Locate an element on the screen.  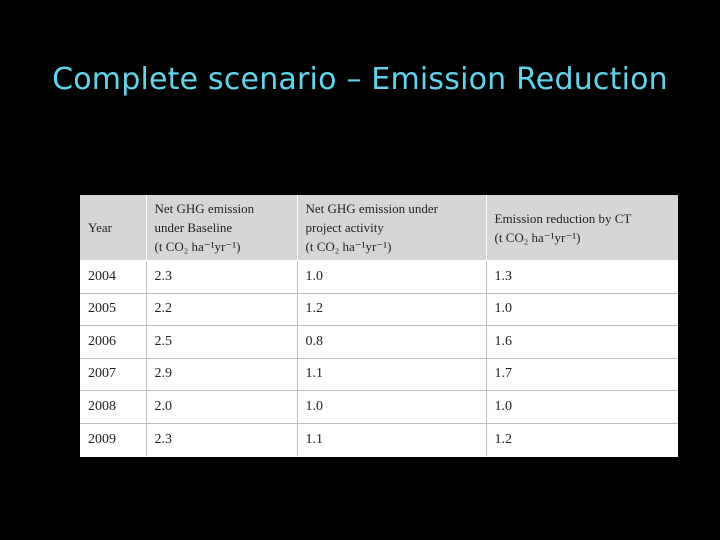
header-project-line-3: (t CO₂ ha⁻¹yr⁻¹) is located at coordinates (348, 246).